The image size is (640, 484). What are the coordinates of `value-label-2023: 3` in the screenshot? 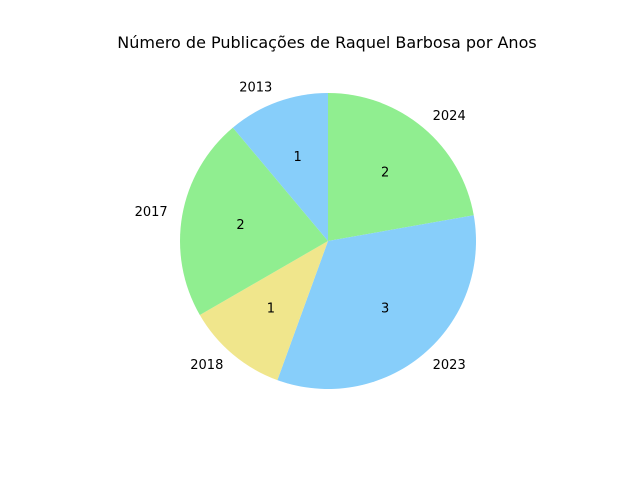 It's located at (385, 309).